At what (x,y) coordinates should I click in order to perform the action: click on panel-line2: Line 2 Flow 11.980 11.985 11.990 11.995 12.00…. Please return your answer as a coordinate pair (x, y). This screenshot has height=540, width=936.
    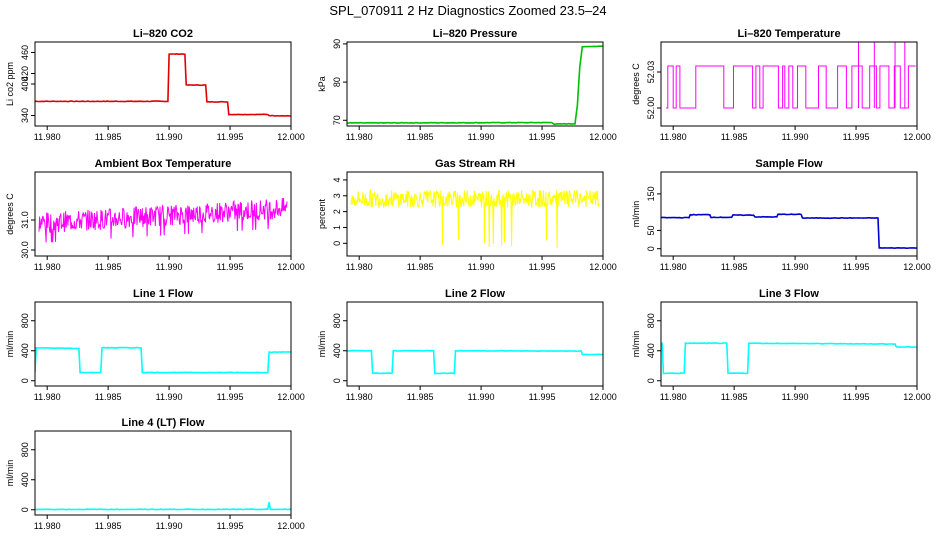
    Looking at the image, I should click on (467, 345).